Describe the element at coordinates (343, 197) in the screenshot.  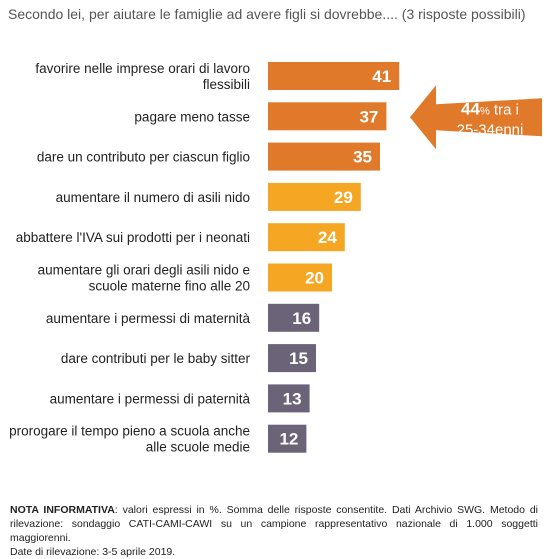
I see `value-label-4: 29` at that location.